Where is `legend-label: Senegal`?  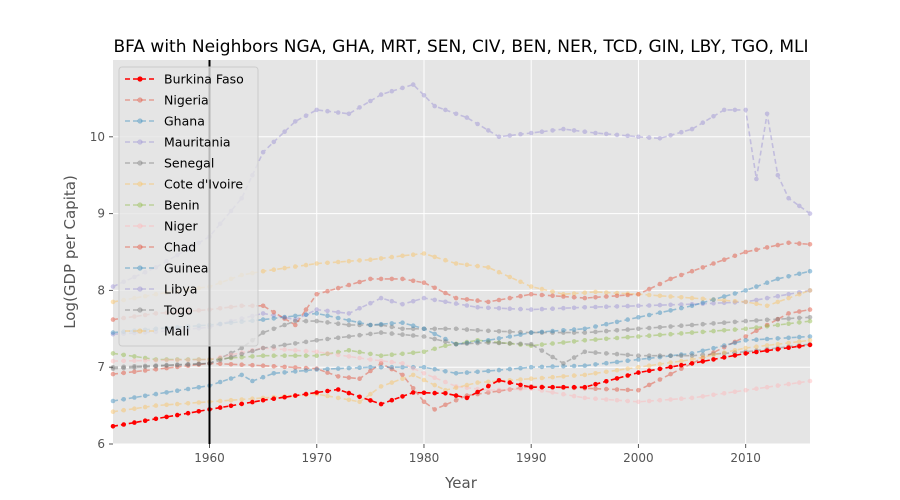 legend-label: Senegal is located at coordinates (189, 163).